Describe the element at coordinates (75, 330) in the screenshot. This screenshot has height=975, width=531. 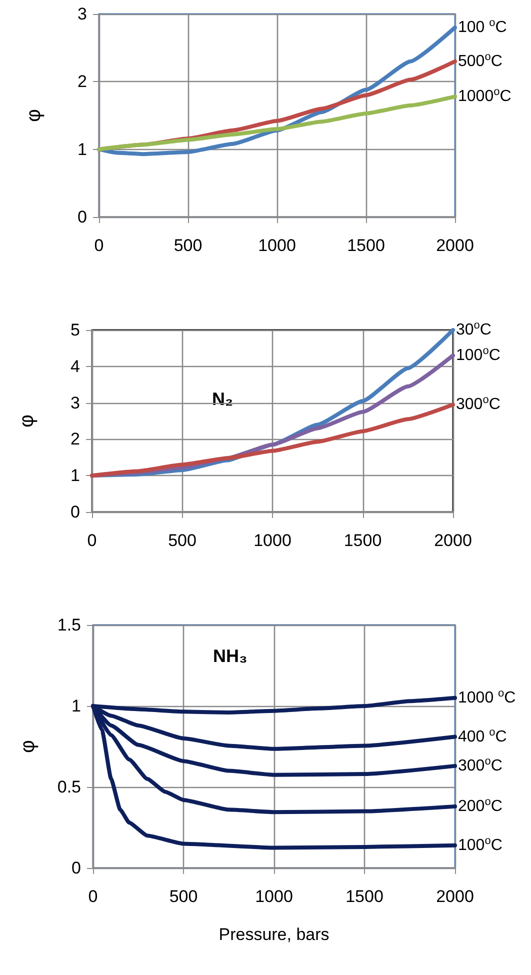
I see `y-tick-label: 5` at that location.